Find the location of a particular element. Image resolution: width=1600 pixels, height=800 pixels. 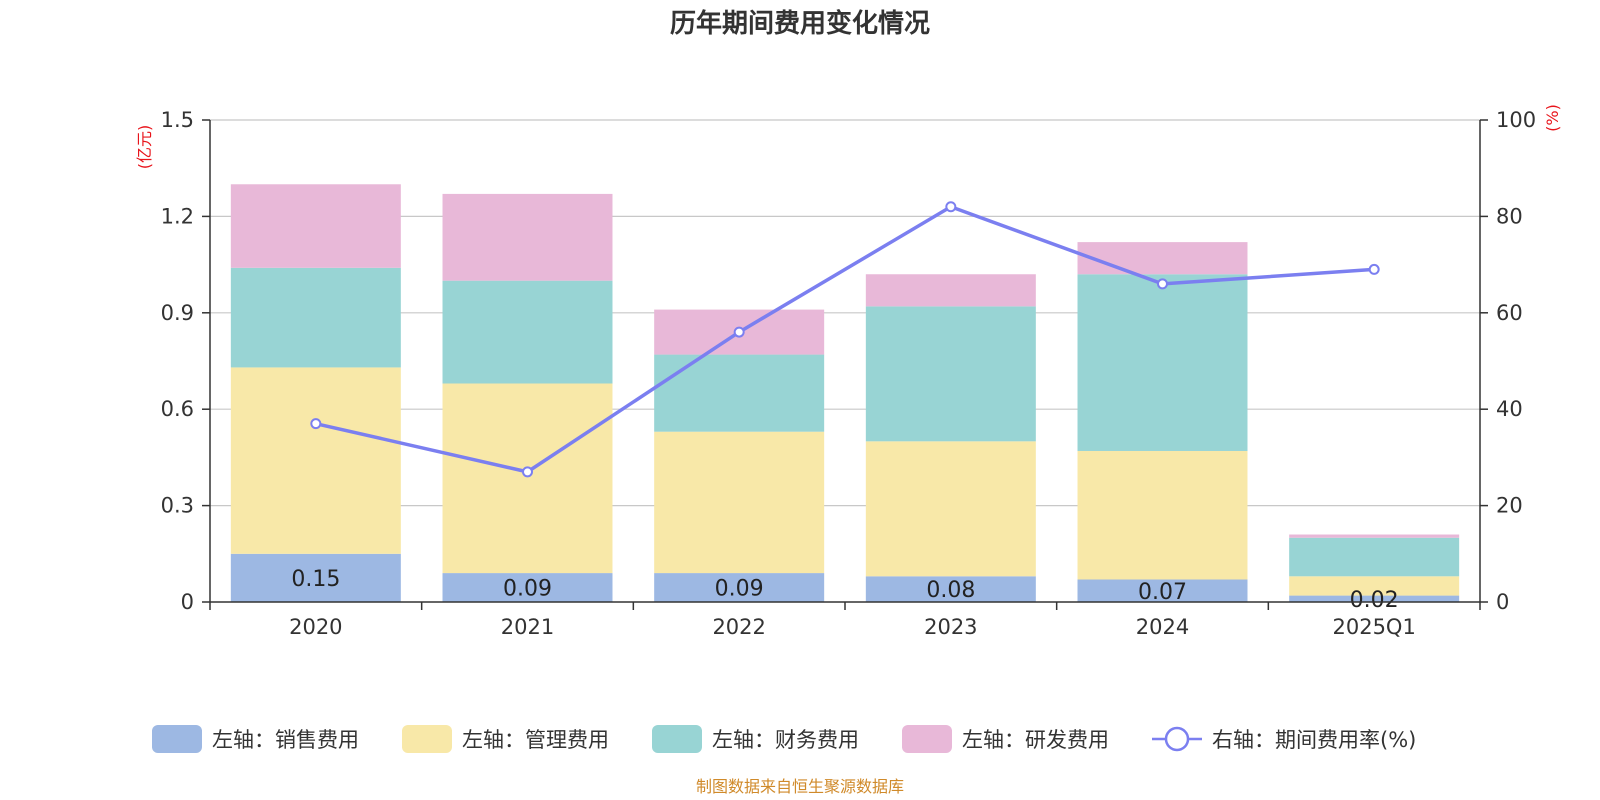

x-tick-label: 2021 is located at coordinates (527, 627).